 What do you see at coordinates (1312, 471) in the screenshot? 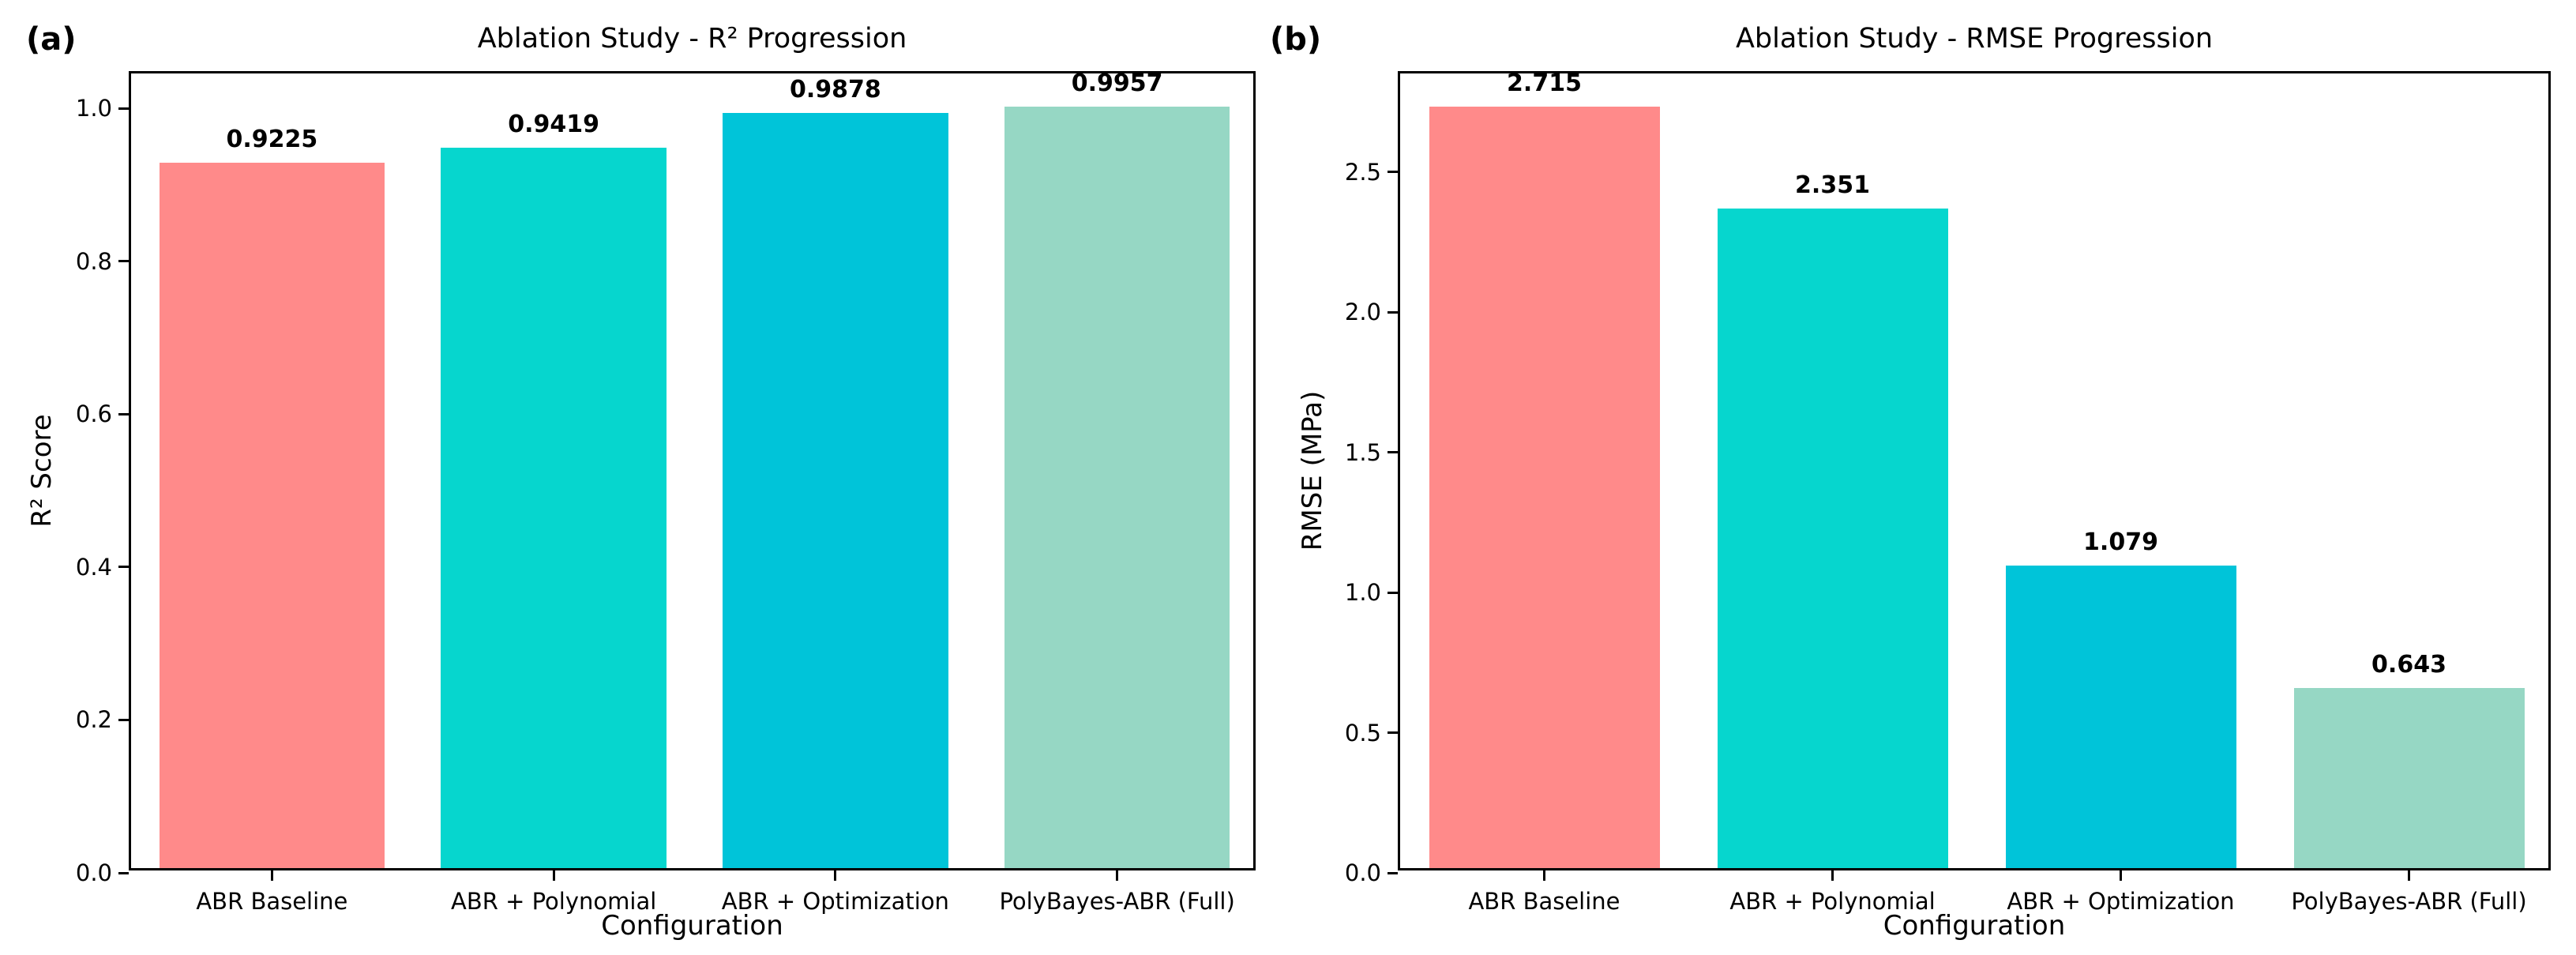
I see `panel-b-ylabel: RMSE (MPa)` at bounding box center [1312, 471].